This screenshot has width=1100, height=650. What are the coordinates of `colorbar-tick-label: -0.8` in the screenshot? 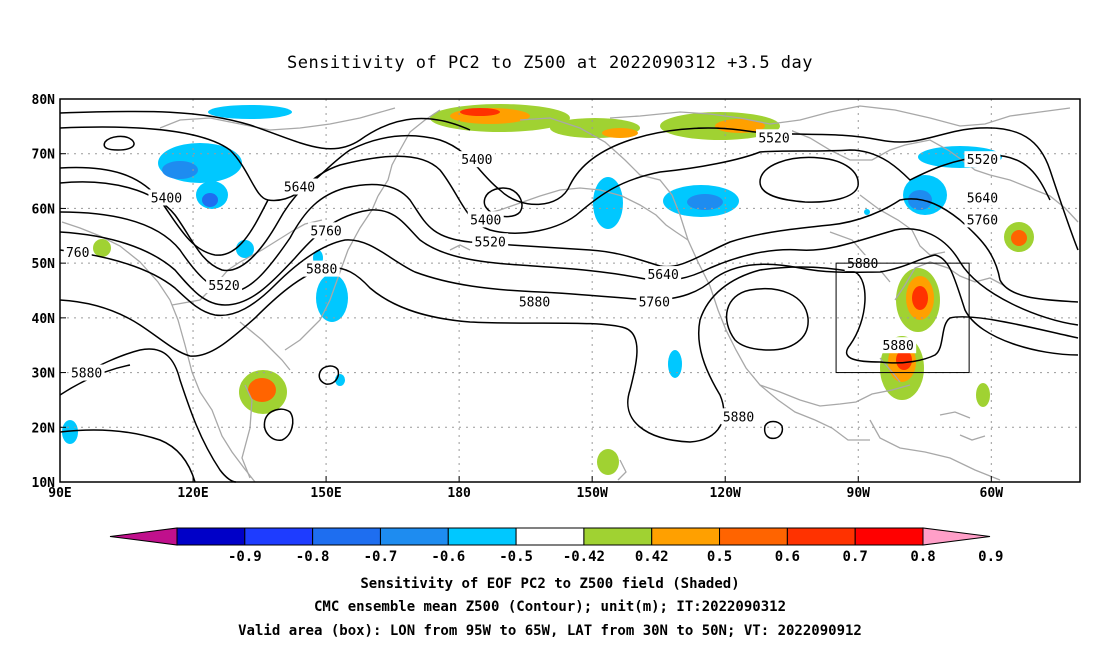 It's located at (313, 557).